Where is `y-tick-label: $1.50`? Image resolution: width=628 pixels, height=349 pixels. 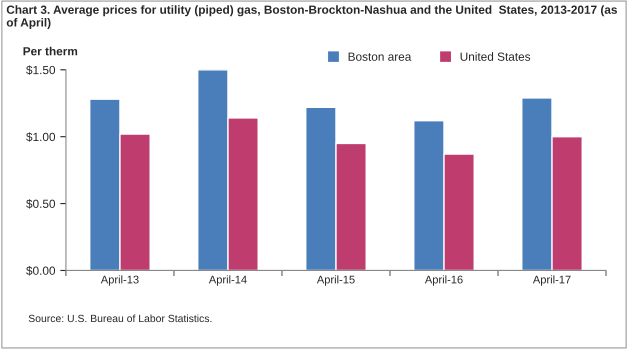 y-tick-label: $1.50 is located at coordinates (41, 70).